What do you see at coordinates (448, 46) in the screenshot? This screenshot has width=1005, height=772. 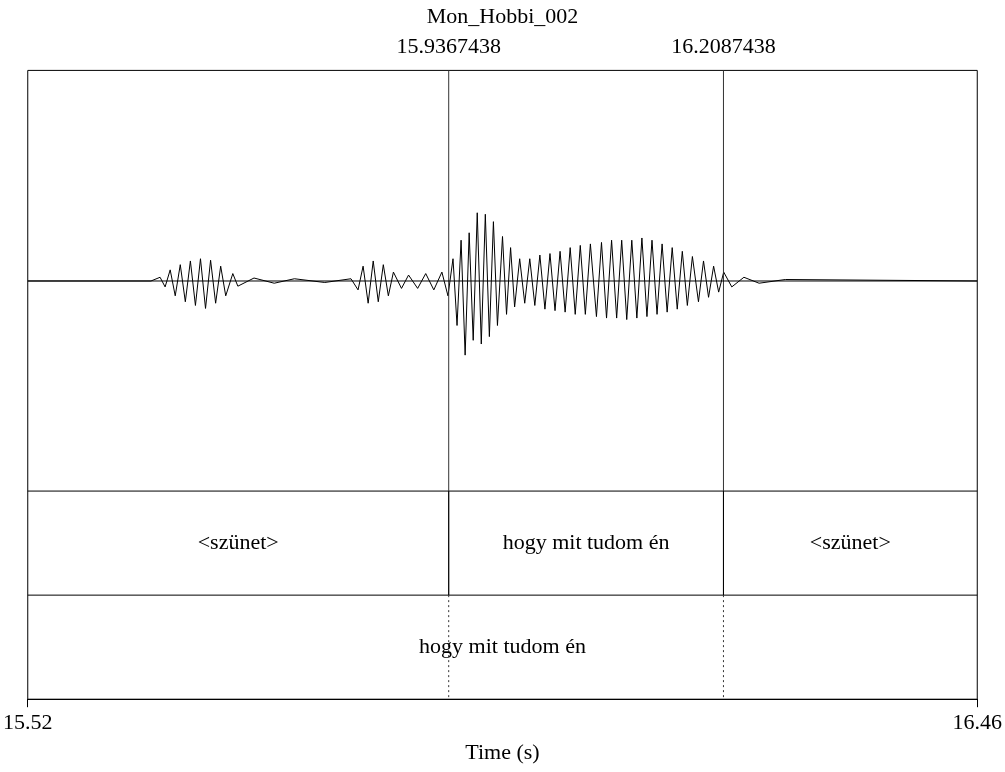 I see `ref-line-label: 15.9367438` at bounding box center [448, 46].